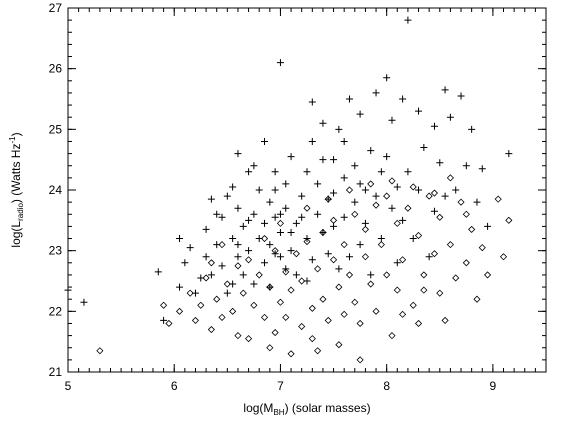  Describe the element at coordinates (56, 190) in the screenshot. I see `y-tick-label: 24` at that location.